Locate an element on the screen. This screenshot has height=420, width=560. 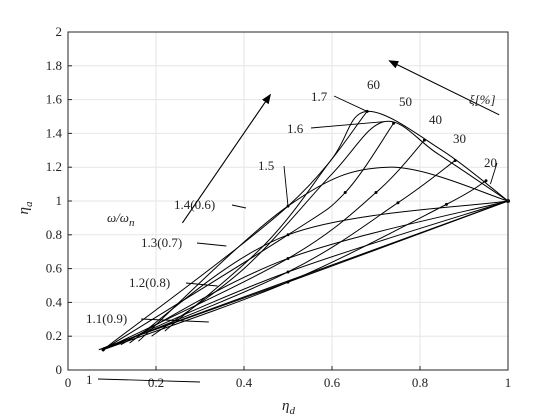
xi-label: ξ[%] is located at coordinates (482, 99).